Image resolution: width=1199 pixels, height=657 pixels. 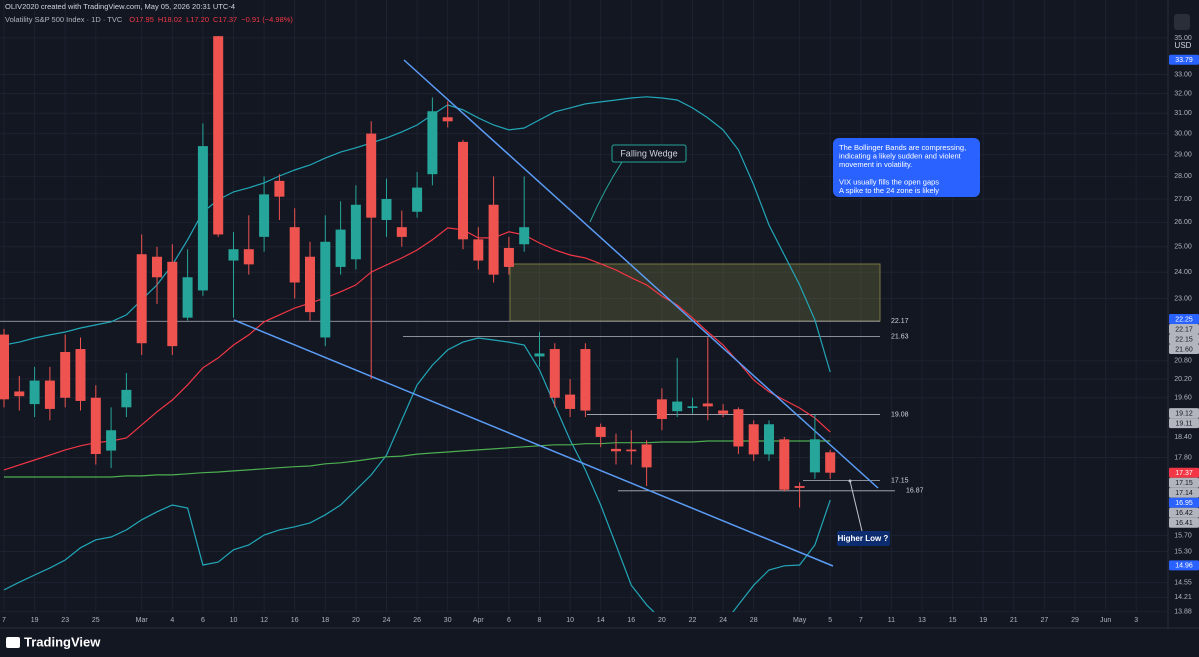 I want to click on x-tick-label: 16, so click(x=631, y=620).